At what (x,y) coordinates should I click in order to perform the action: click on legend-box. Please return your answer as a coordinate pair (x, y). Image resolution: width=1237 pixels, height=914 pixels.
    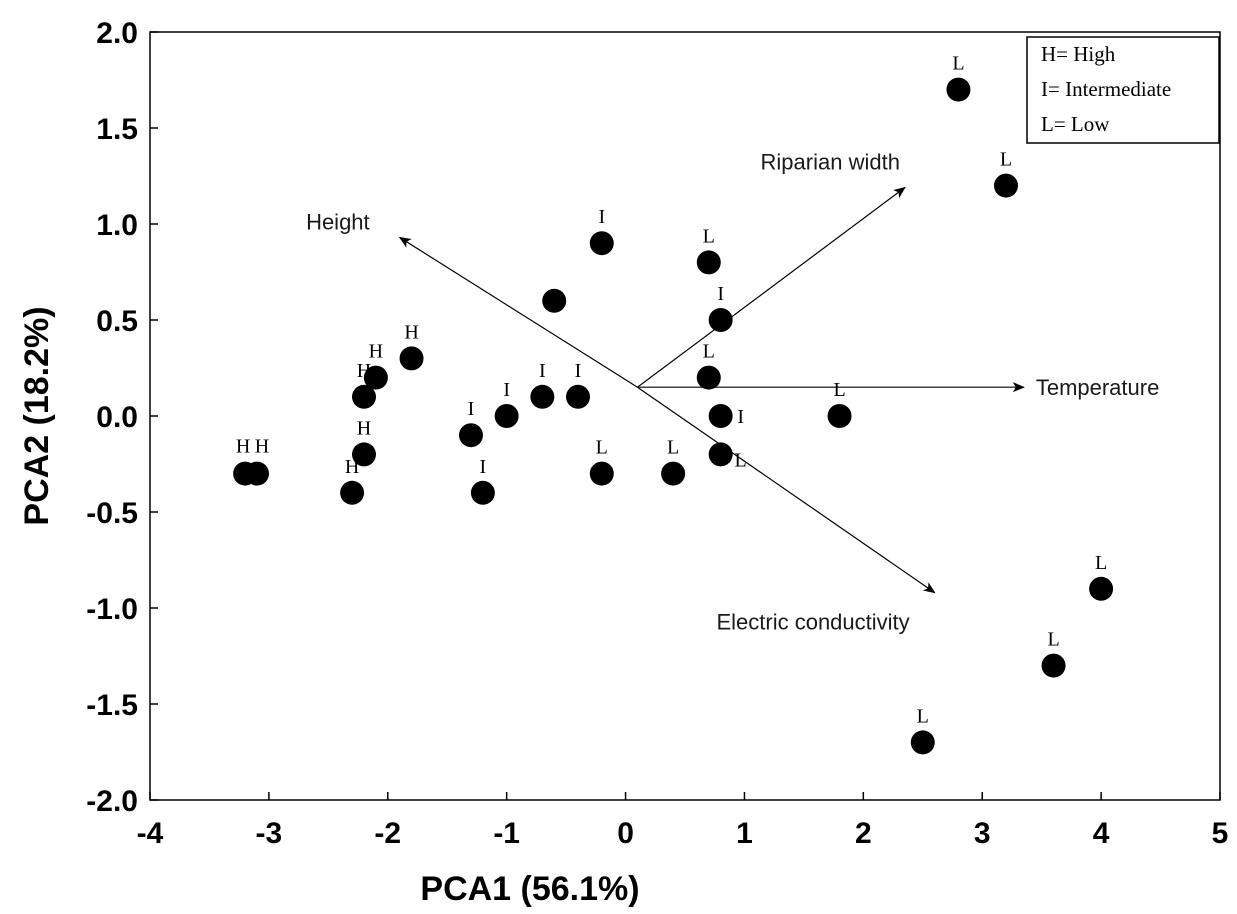
    Looking at the image, I should click on (1123, 90).